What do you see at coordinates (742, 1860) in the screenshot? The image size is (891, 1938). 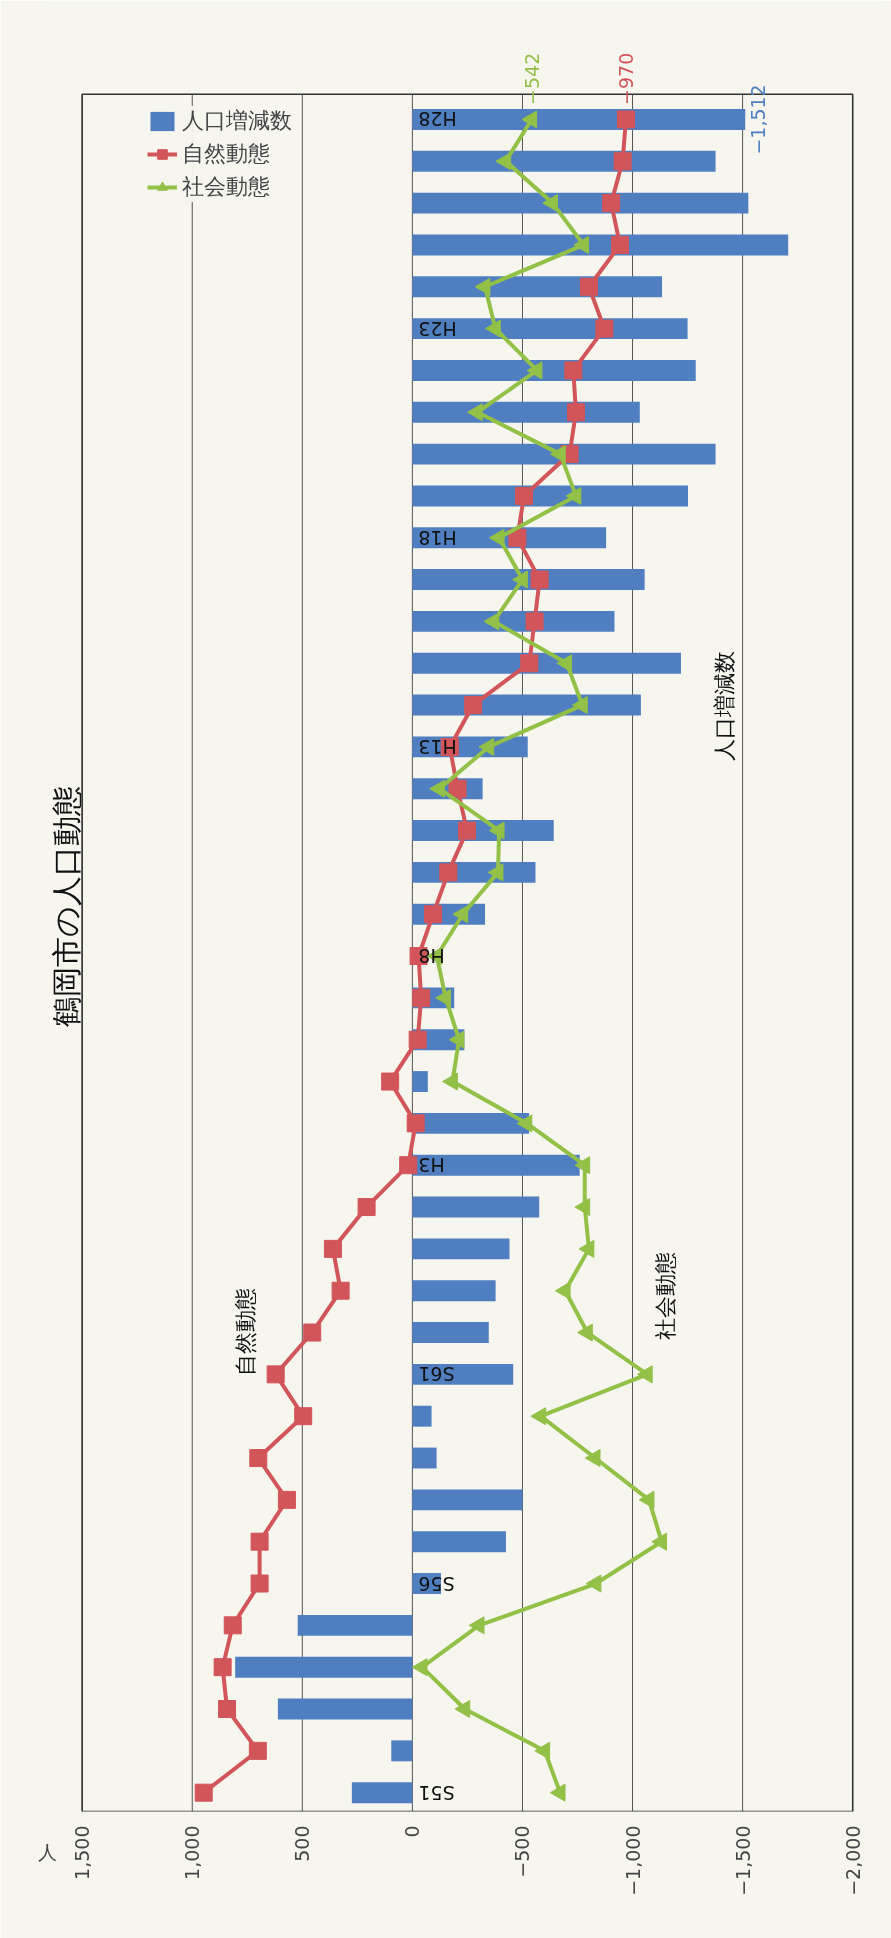 I see `x-tick-label: −1,500` at bounding box center [742, 1860].